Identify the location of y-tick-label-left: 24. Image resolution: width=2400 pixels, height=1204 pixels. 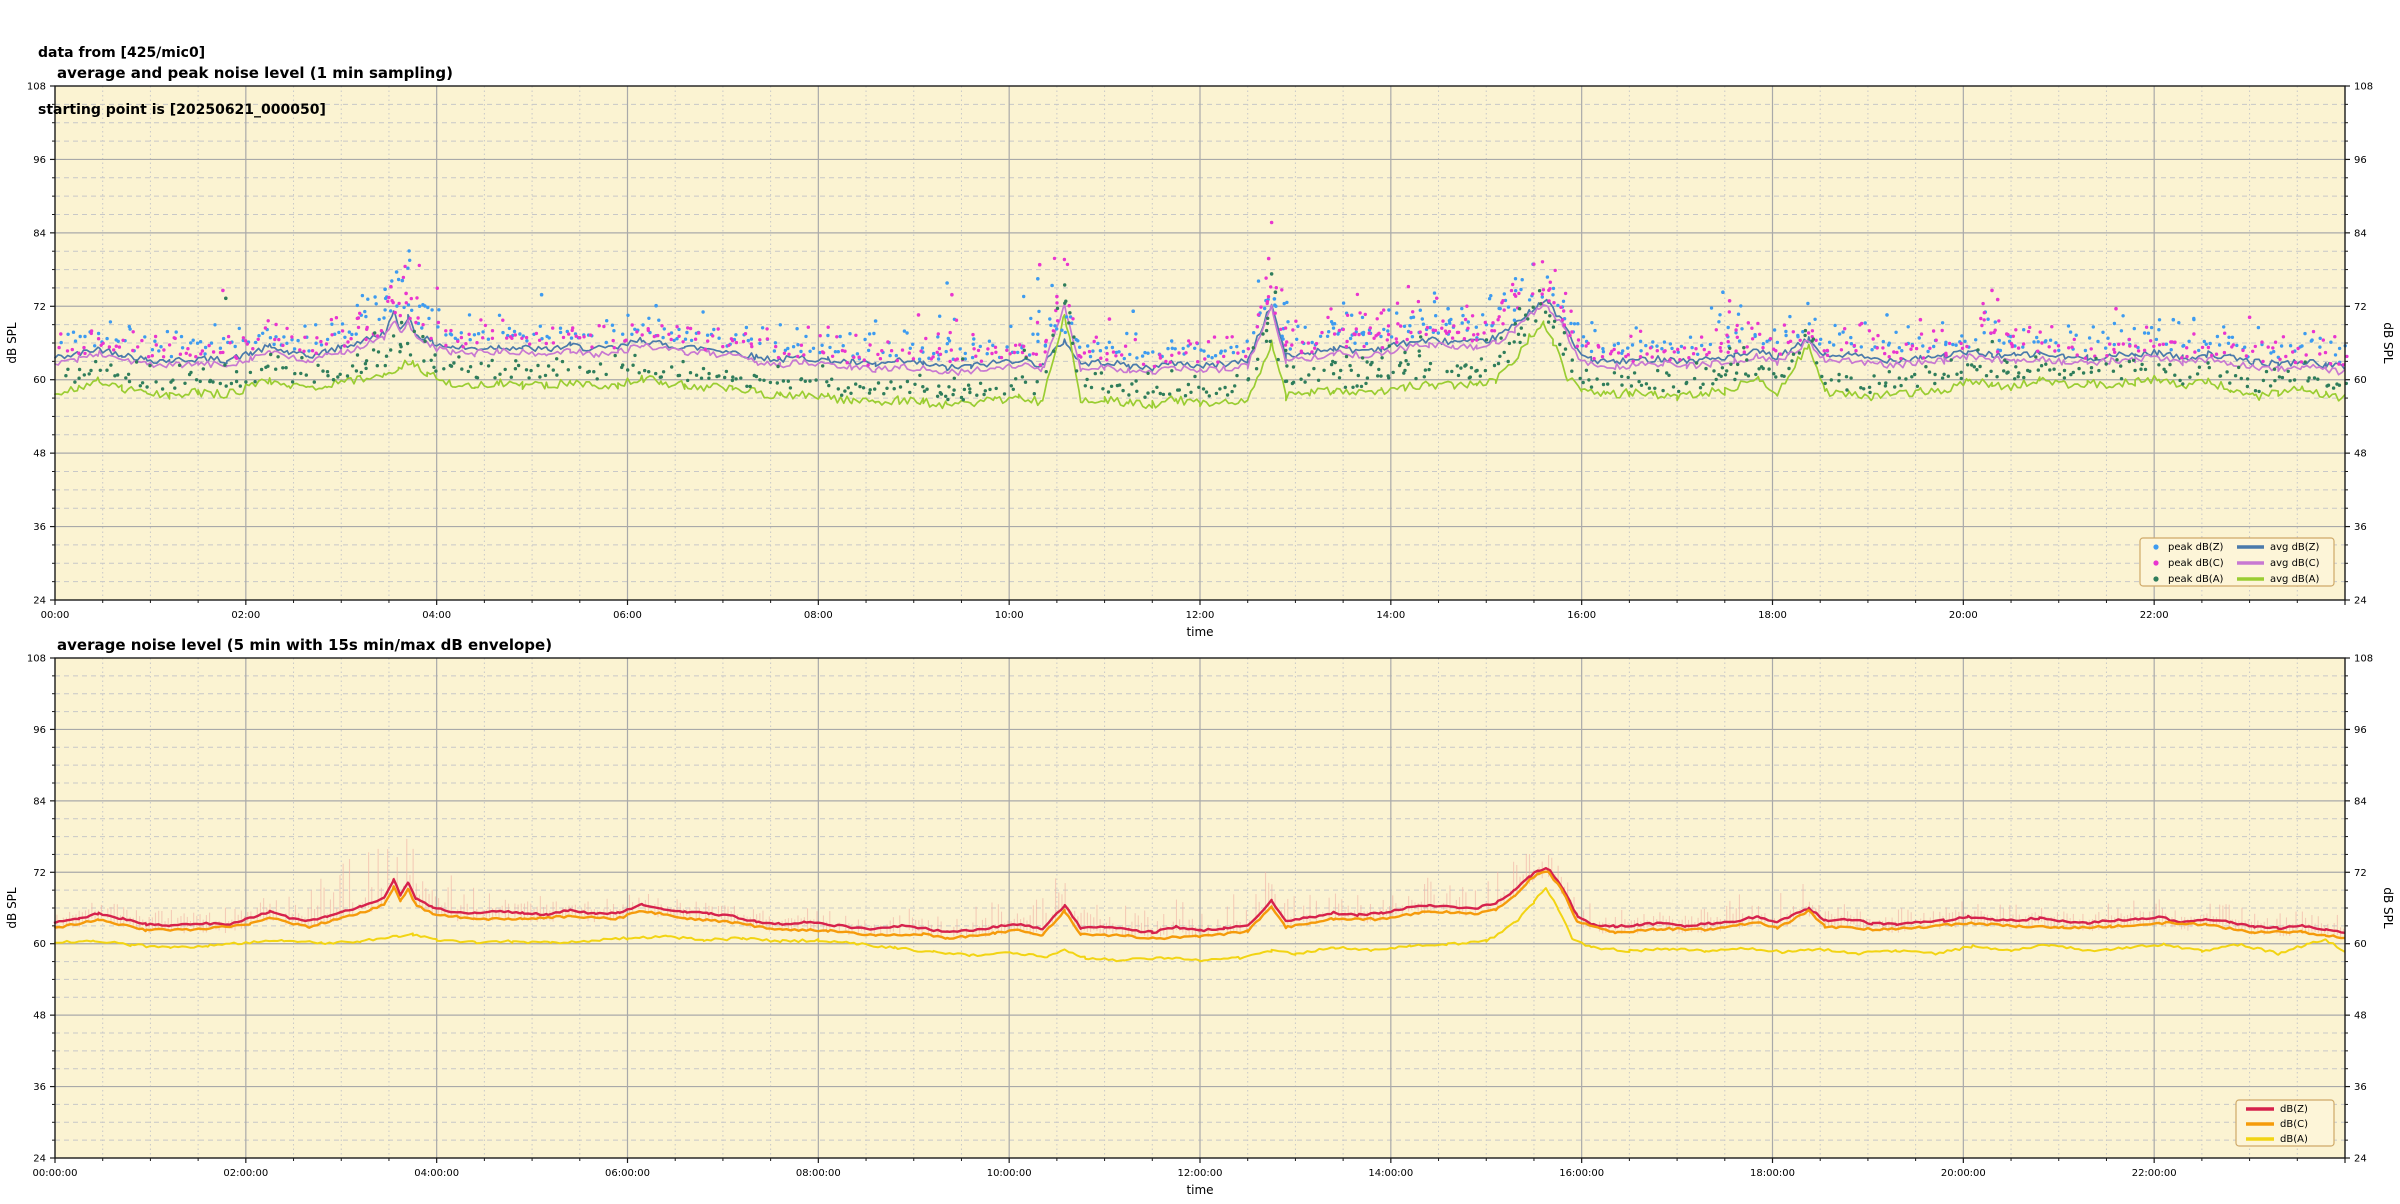
(39, 601).